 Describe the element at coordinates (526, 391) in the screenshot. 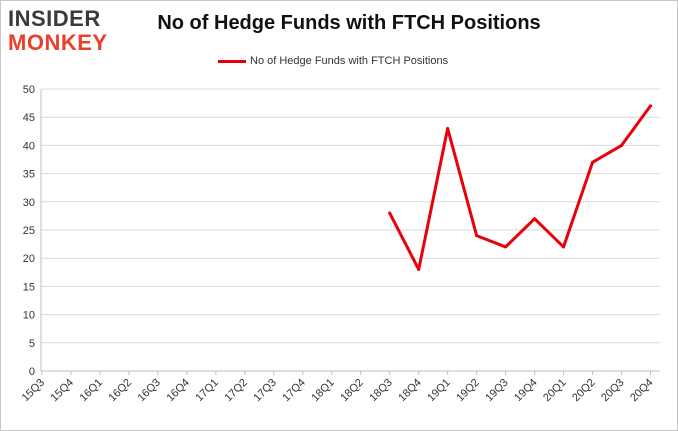

I see `x-tick-label: 19Q4` at that location.